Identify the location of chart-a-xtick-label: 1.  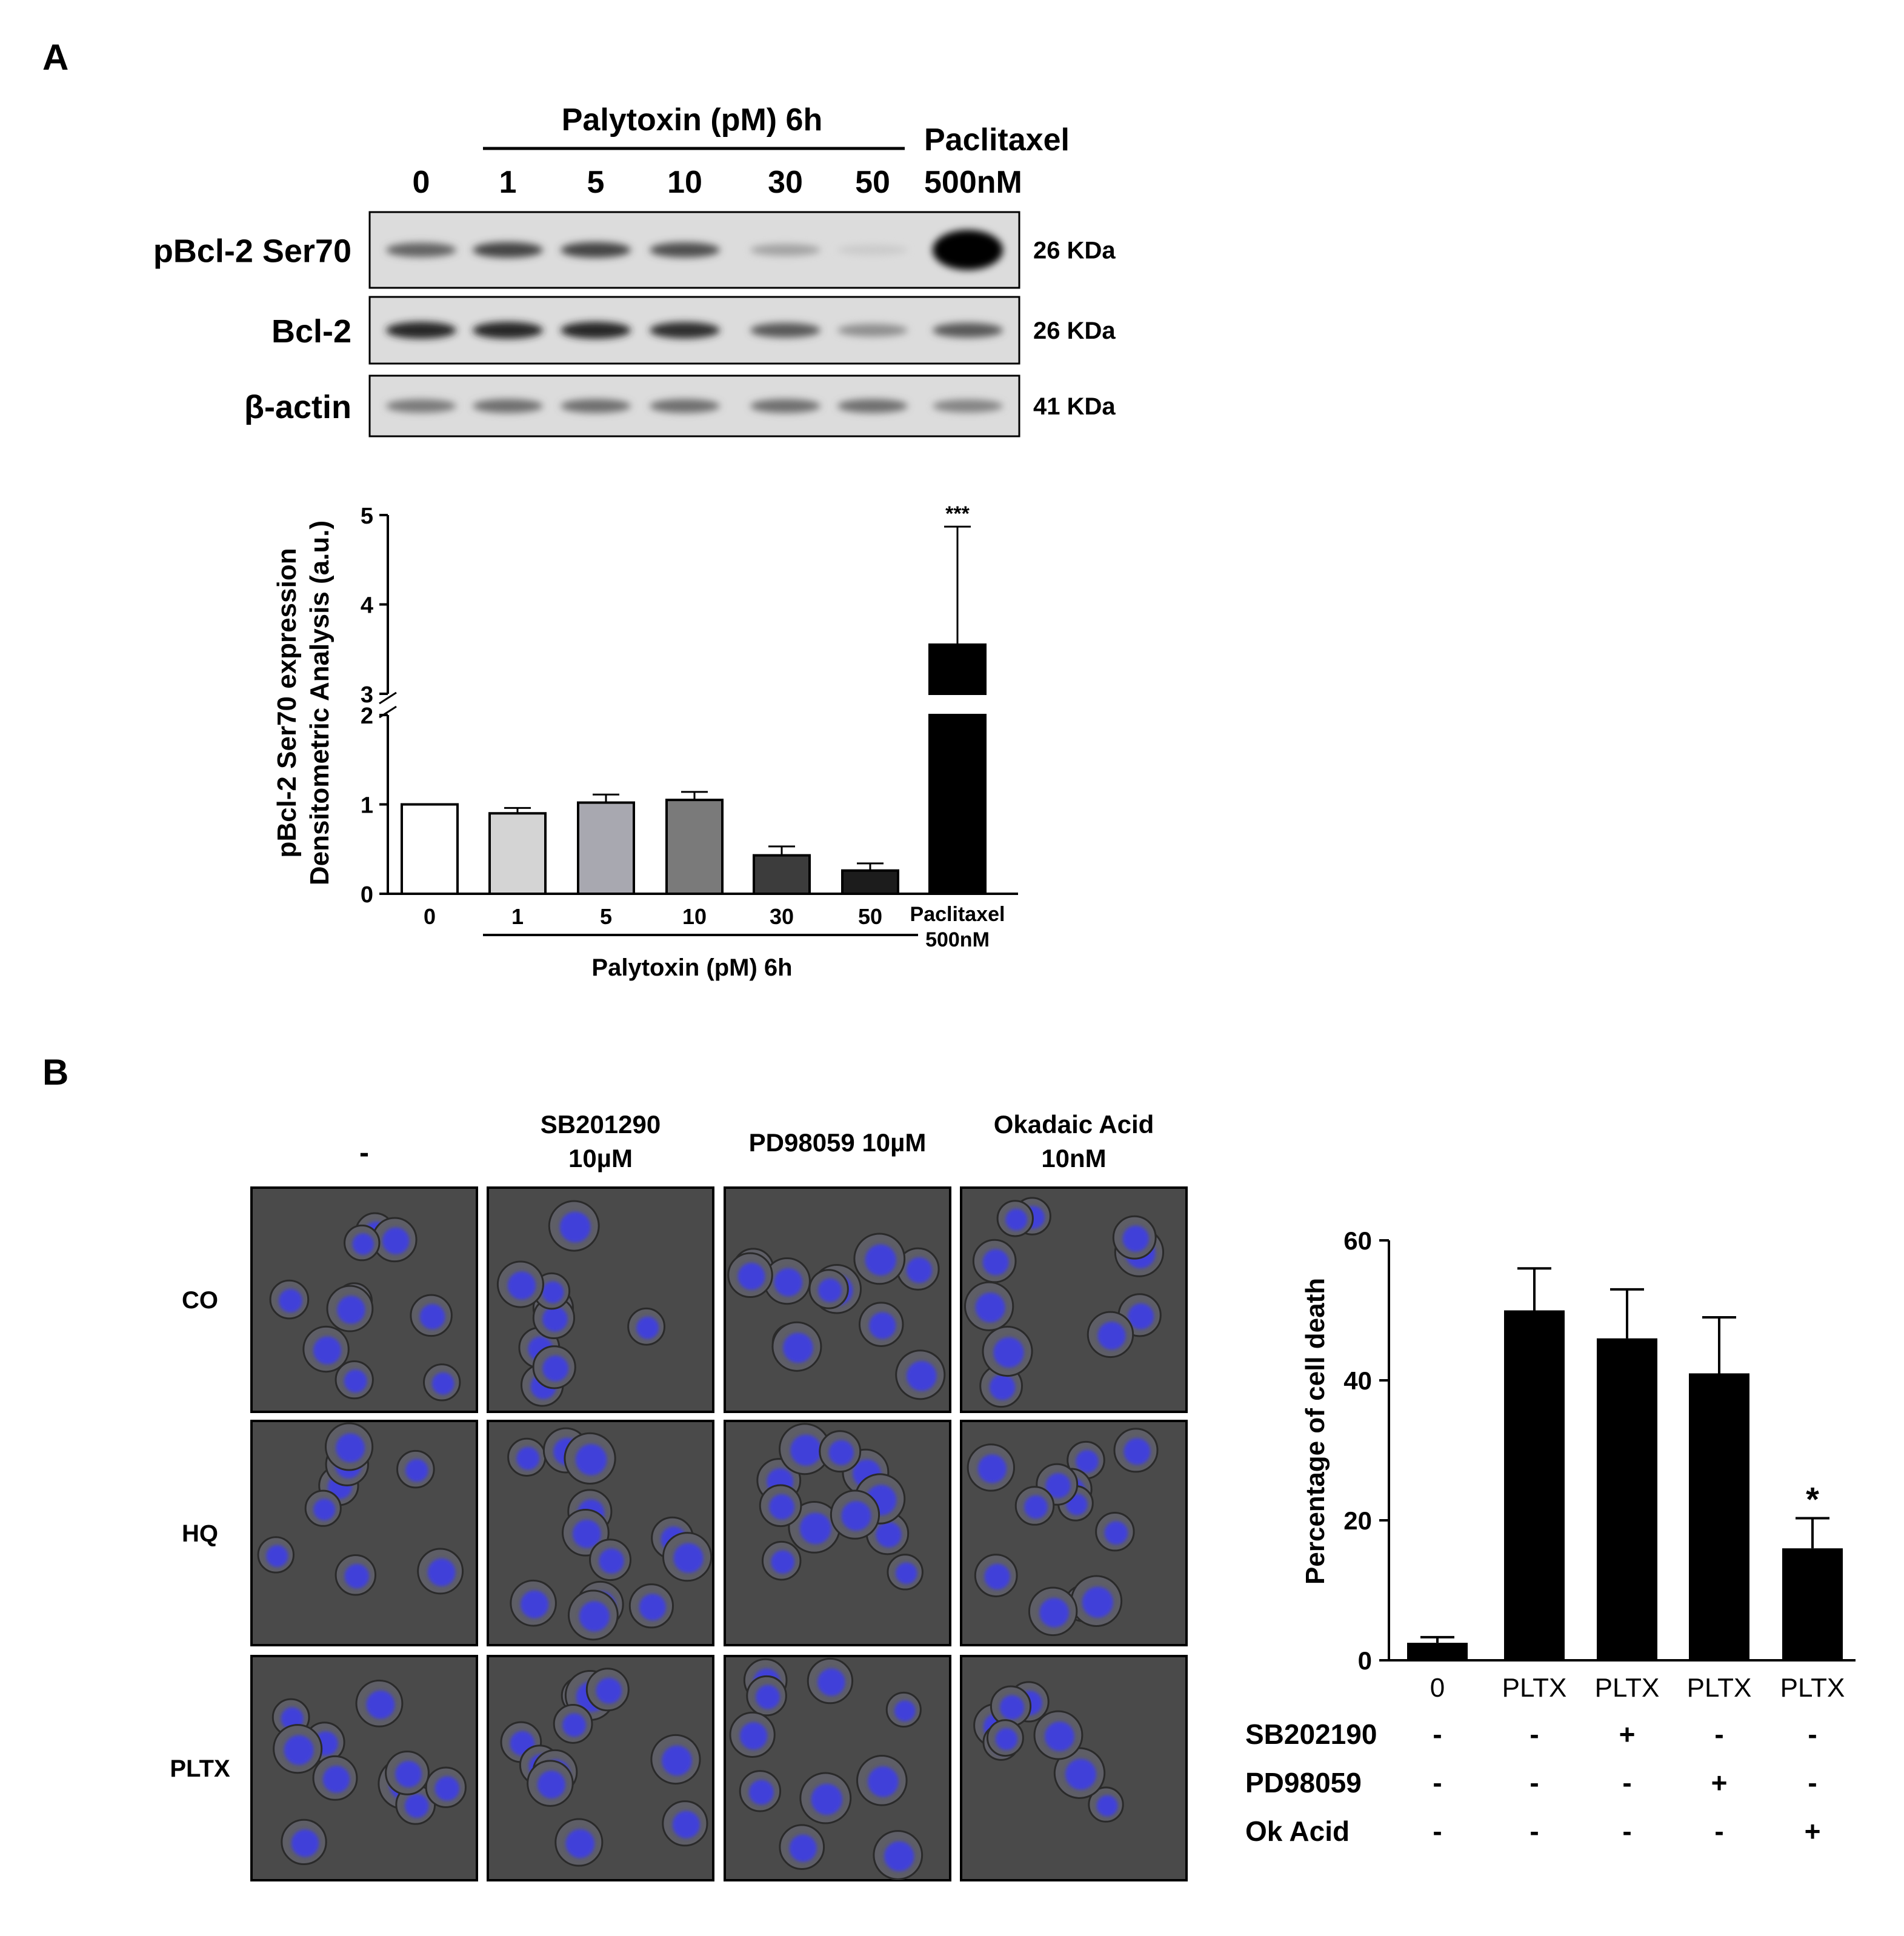
(517, 916).